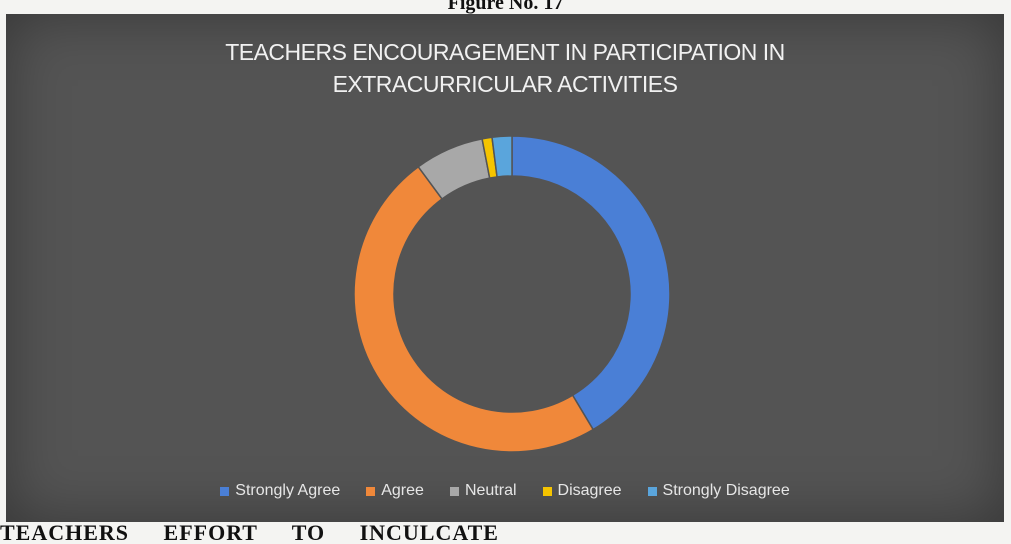 This screenshot has height=544, width=1011. Describe the element at coordinates (490, 490) in the screenshot. I see `legend-label-neutral: Neutral` at that location.